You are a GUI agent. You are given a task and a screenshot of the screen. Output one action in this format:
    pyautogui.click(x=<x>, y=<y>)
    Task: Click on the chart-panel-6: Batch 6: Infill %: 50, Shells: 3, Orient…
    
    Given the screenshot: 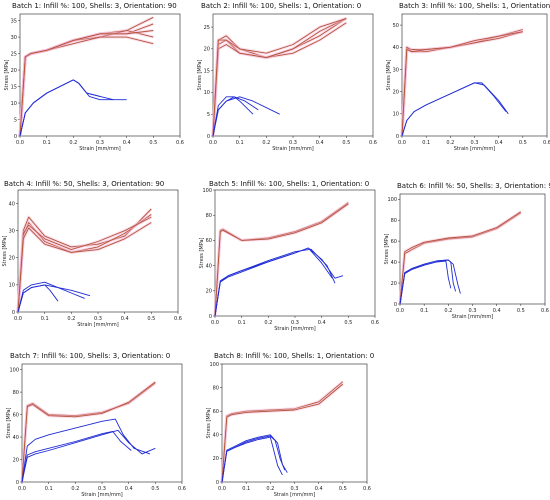 What is the action you would take?
    pyautogui.click(x=467, y=253)
    